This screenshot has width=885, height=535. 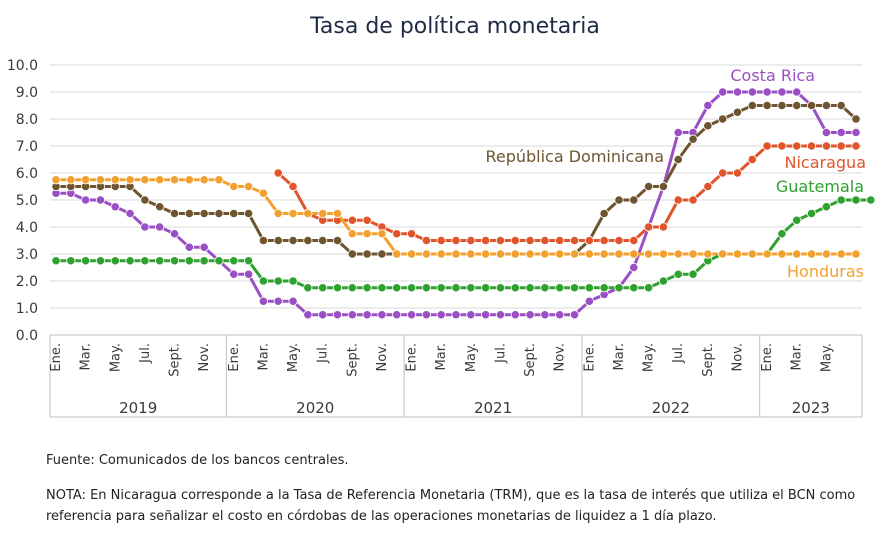 What do you see at coordinates (315, 408) in the screenshot?
I see `year-label: 2020` at bounding box center [315, 408].